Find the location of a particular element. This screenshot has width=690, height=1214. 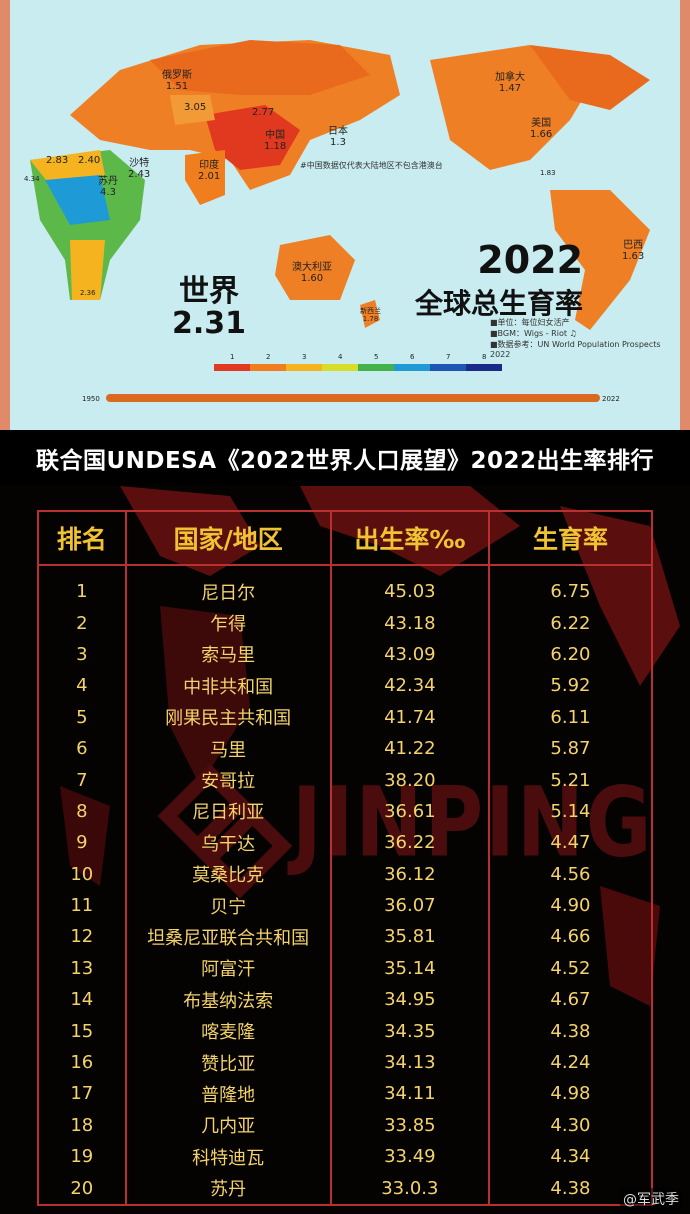

header-fertility-rate: 生育率 is located at coordinates (570, 538).